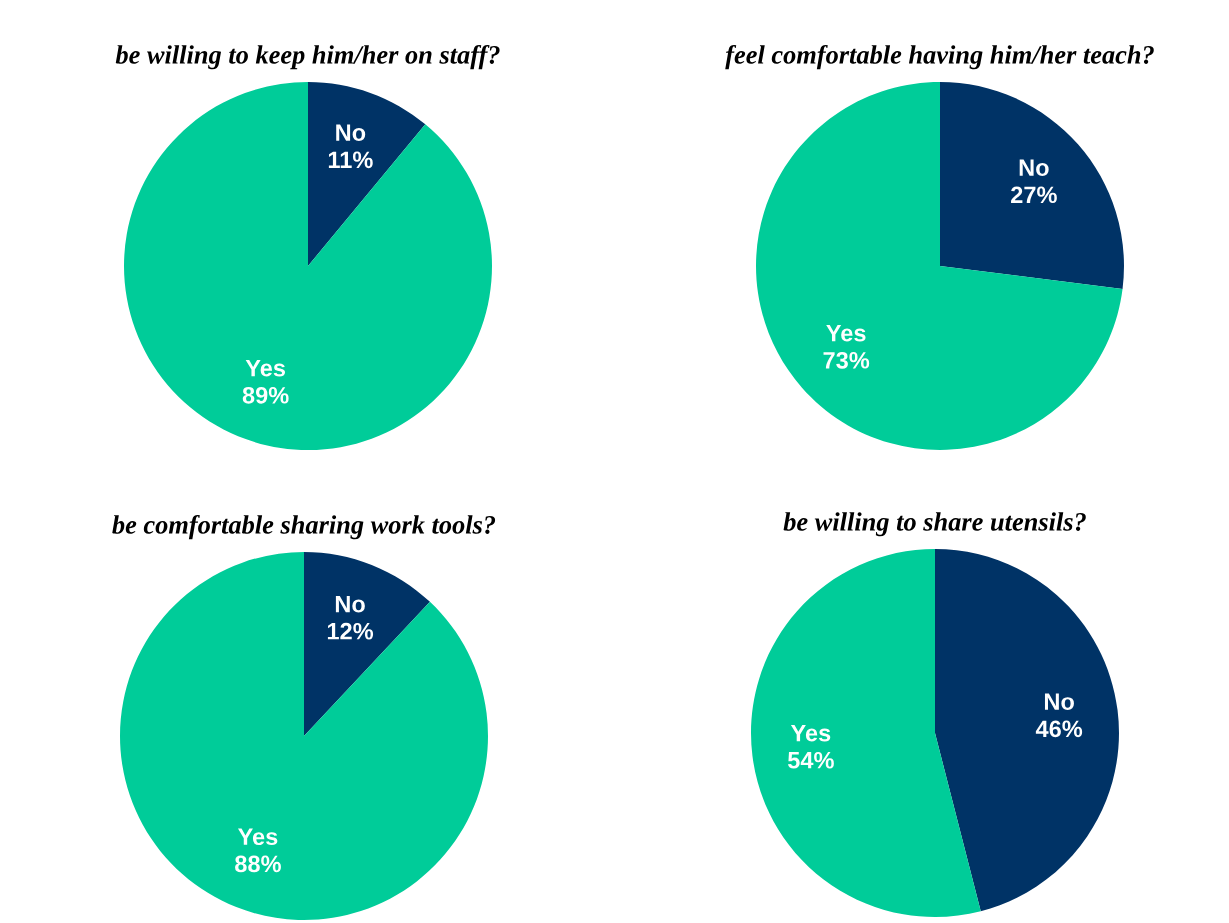 This screenshot has width=1229, height=923. What do you see at coordinates (1034, 195) in the screenshot?
I see `data-label: 27%` at bounding box center [1034, 195].